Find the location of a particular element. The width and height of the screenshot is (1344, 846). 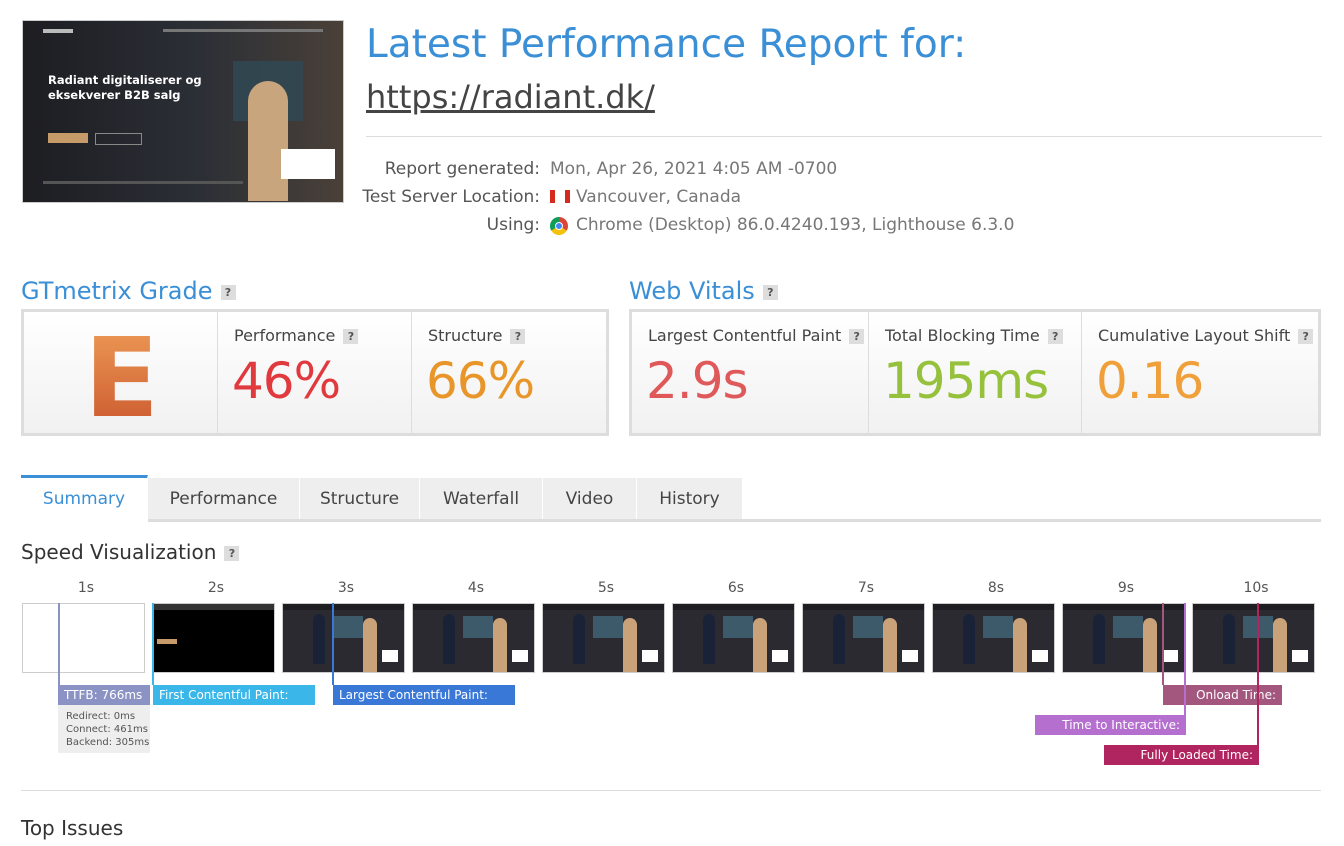

metric-cell: Performance? 46% is located at coordinates (314, 372).